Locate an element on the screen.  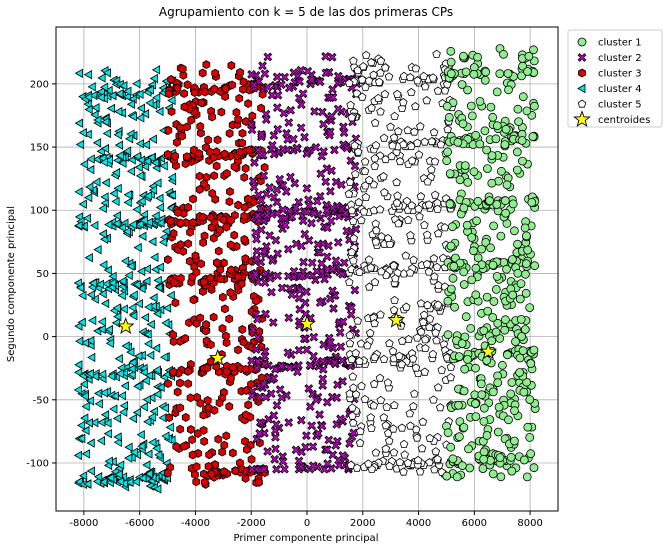
y-tick-label: 50 is located at coordinates (42, 274).